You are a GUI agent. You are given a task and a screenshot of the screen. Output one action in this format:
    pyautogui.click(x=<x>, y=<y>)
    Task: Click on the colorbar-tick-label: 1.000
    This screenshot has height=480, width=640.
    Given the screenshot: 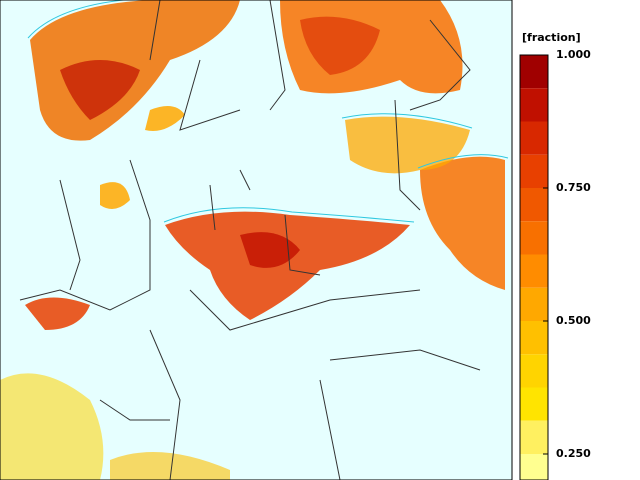 What is the action you would take?
    pyautogui.click(x=573, y=54)
    